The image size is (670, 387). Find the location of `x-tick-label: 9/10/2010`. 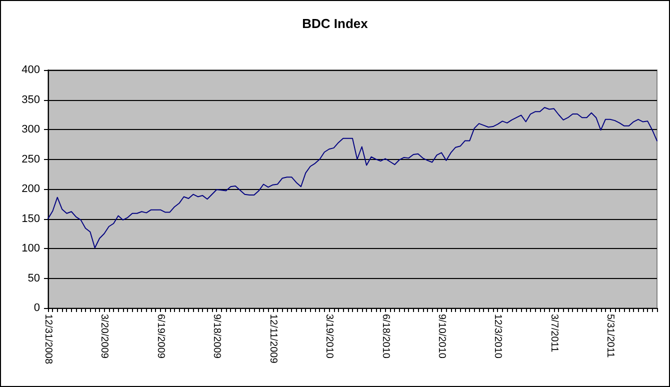

x-tick-label: 9/10/2010 is located at coordinates (442, 336).